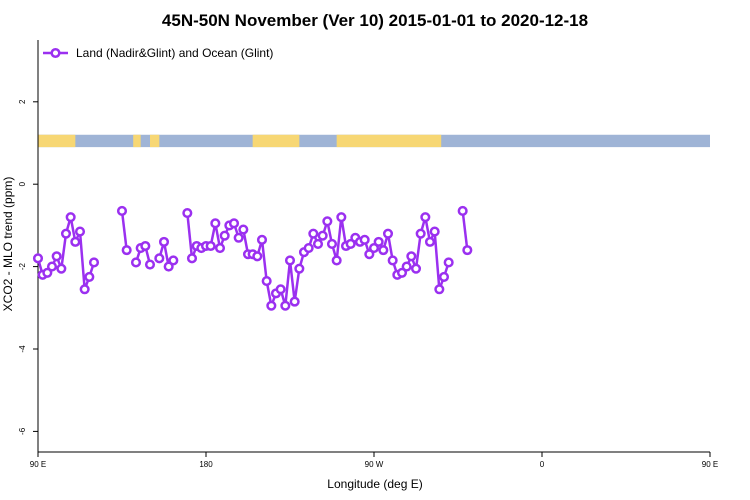 The width and height of the screenshot is (750, 500). I want to click on y-tick-label: 0, so click(22, 183).